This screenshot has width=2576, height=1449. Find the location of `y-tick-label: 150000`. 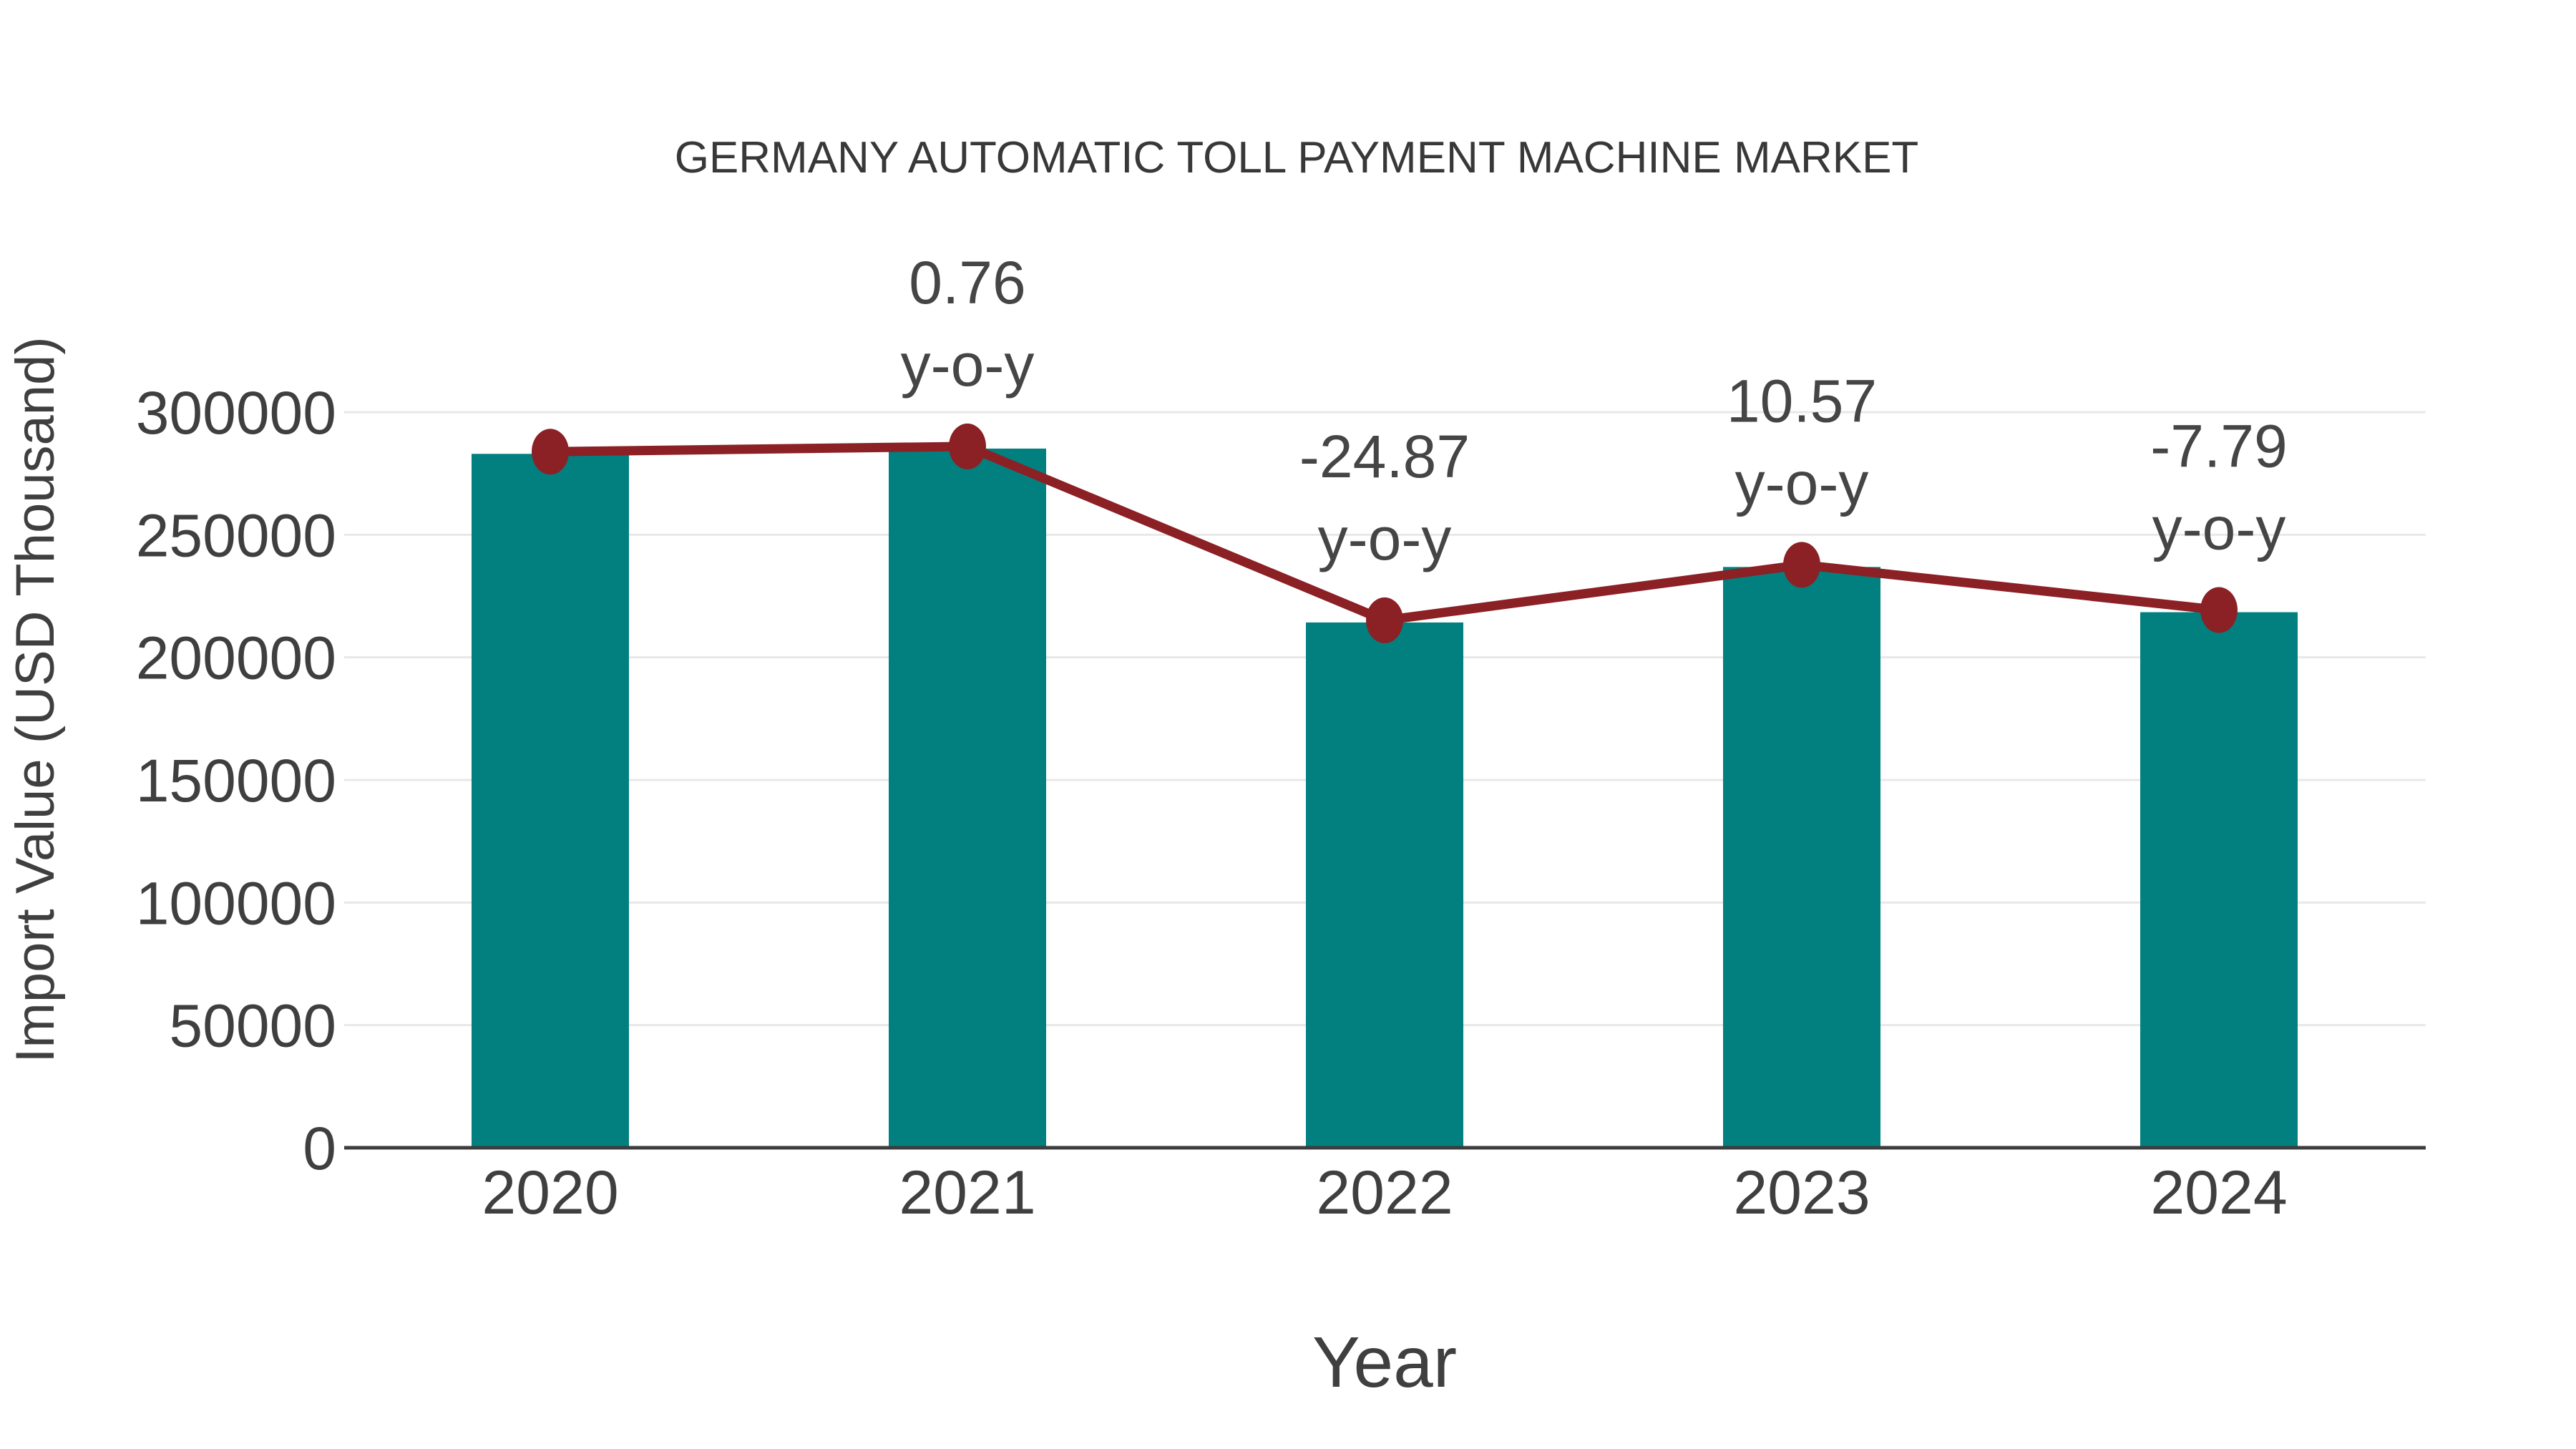

y-tick-label: 150000 is located at coordinates (236, 780).